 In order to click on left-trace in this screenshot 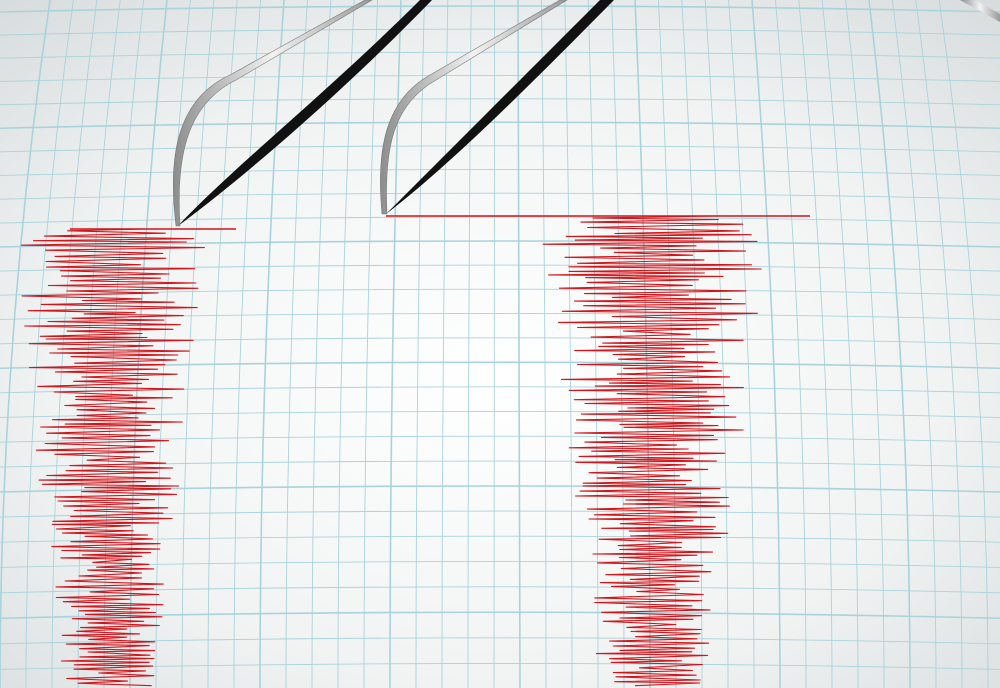, I will do `click(112, 457)`.